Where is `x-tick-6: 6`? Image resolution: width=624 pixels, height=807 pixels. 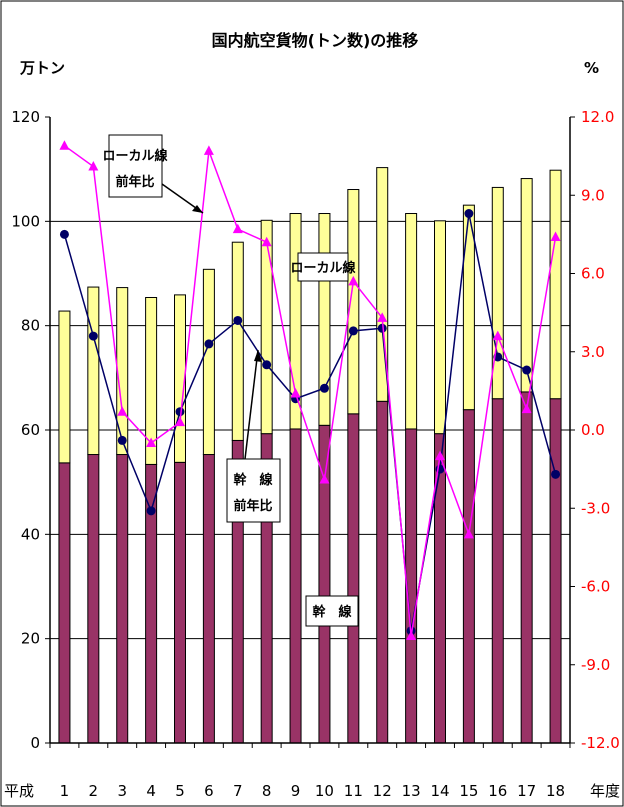
x-tick-6: 6 is located at coordinates (209, 791).